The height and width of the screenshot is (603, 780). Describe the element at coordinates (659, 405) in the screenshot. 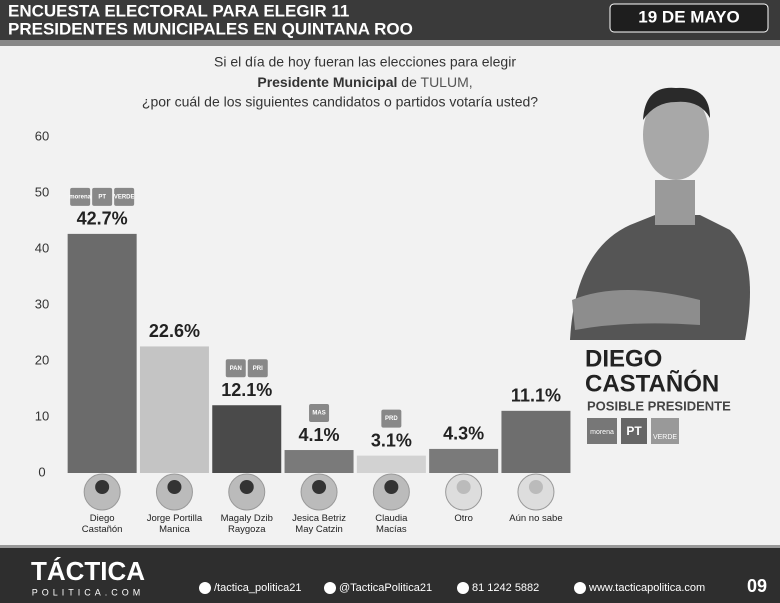

I see `candidate-subtitle: POSIBLE PRESIDENTE` at that location.